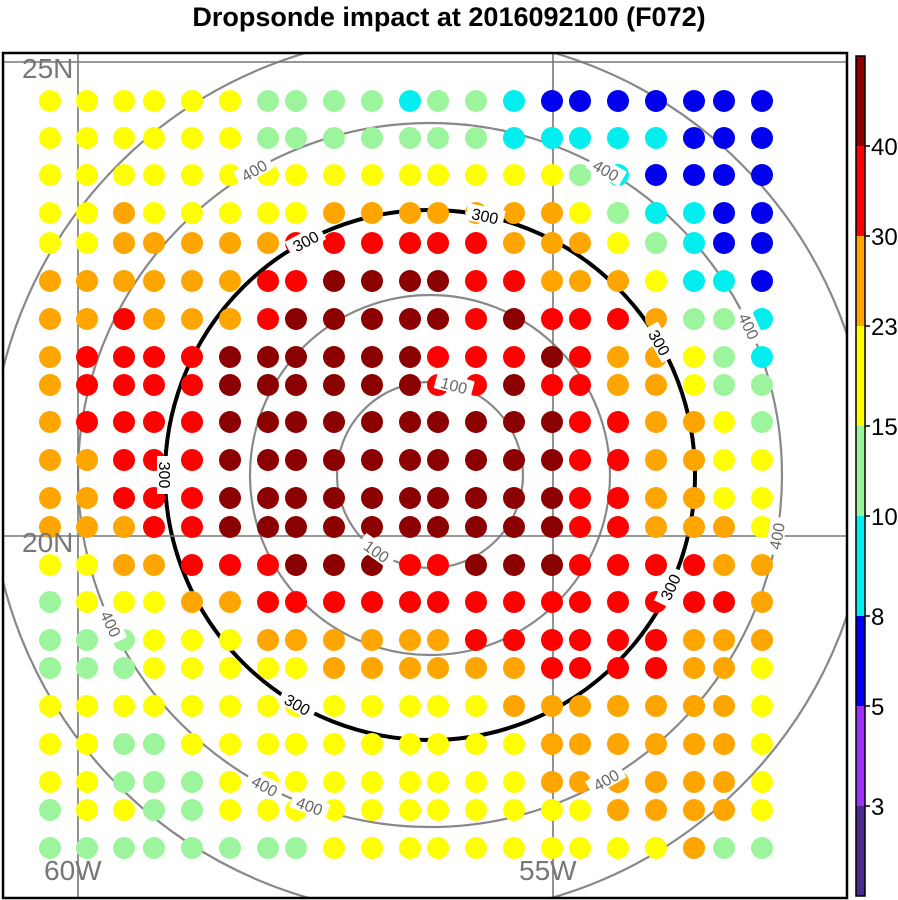  Describe the element at coordinates (73, 870) in the screenshot. I see `lon-label-60w: 60W` at that location.